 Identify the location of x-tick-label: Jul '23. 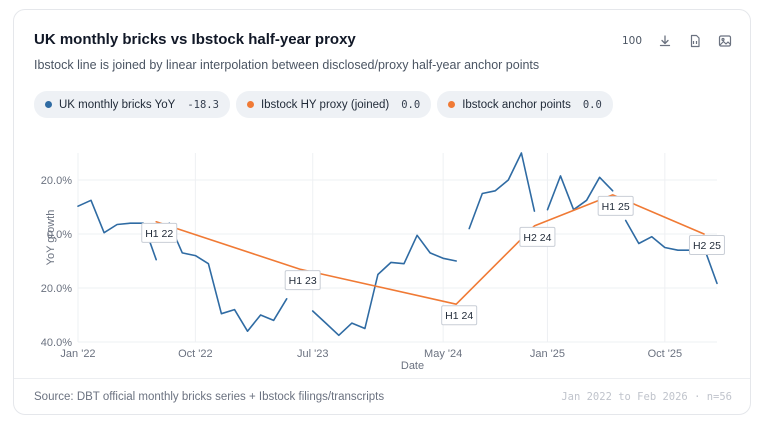
(312, 354).